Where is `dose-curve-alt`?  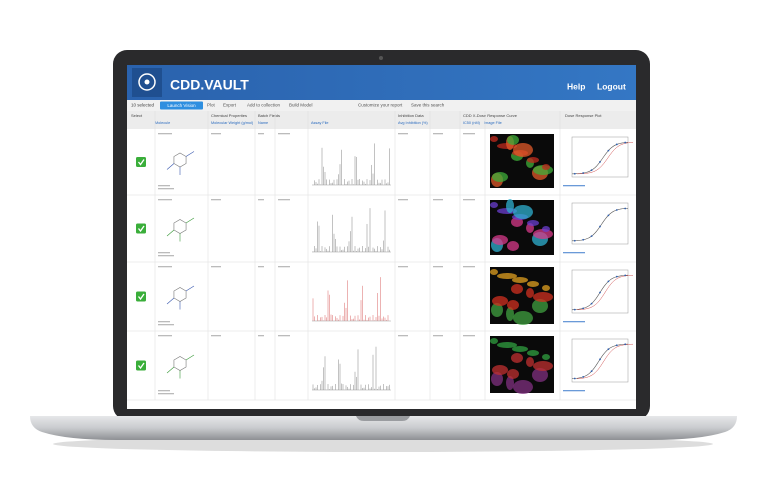
dose-curve-alt is located at coordinates (605, 361).